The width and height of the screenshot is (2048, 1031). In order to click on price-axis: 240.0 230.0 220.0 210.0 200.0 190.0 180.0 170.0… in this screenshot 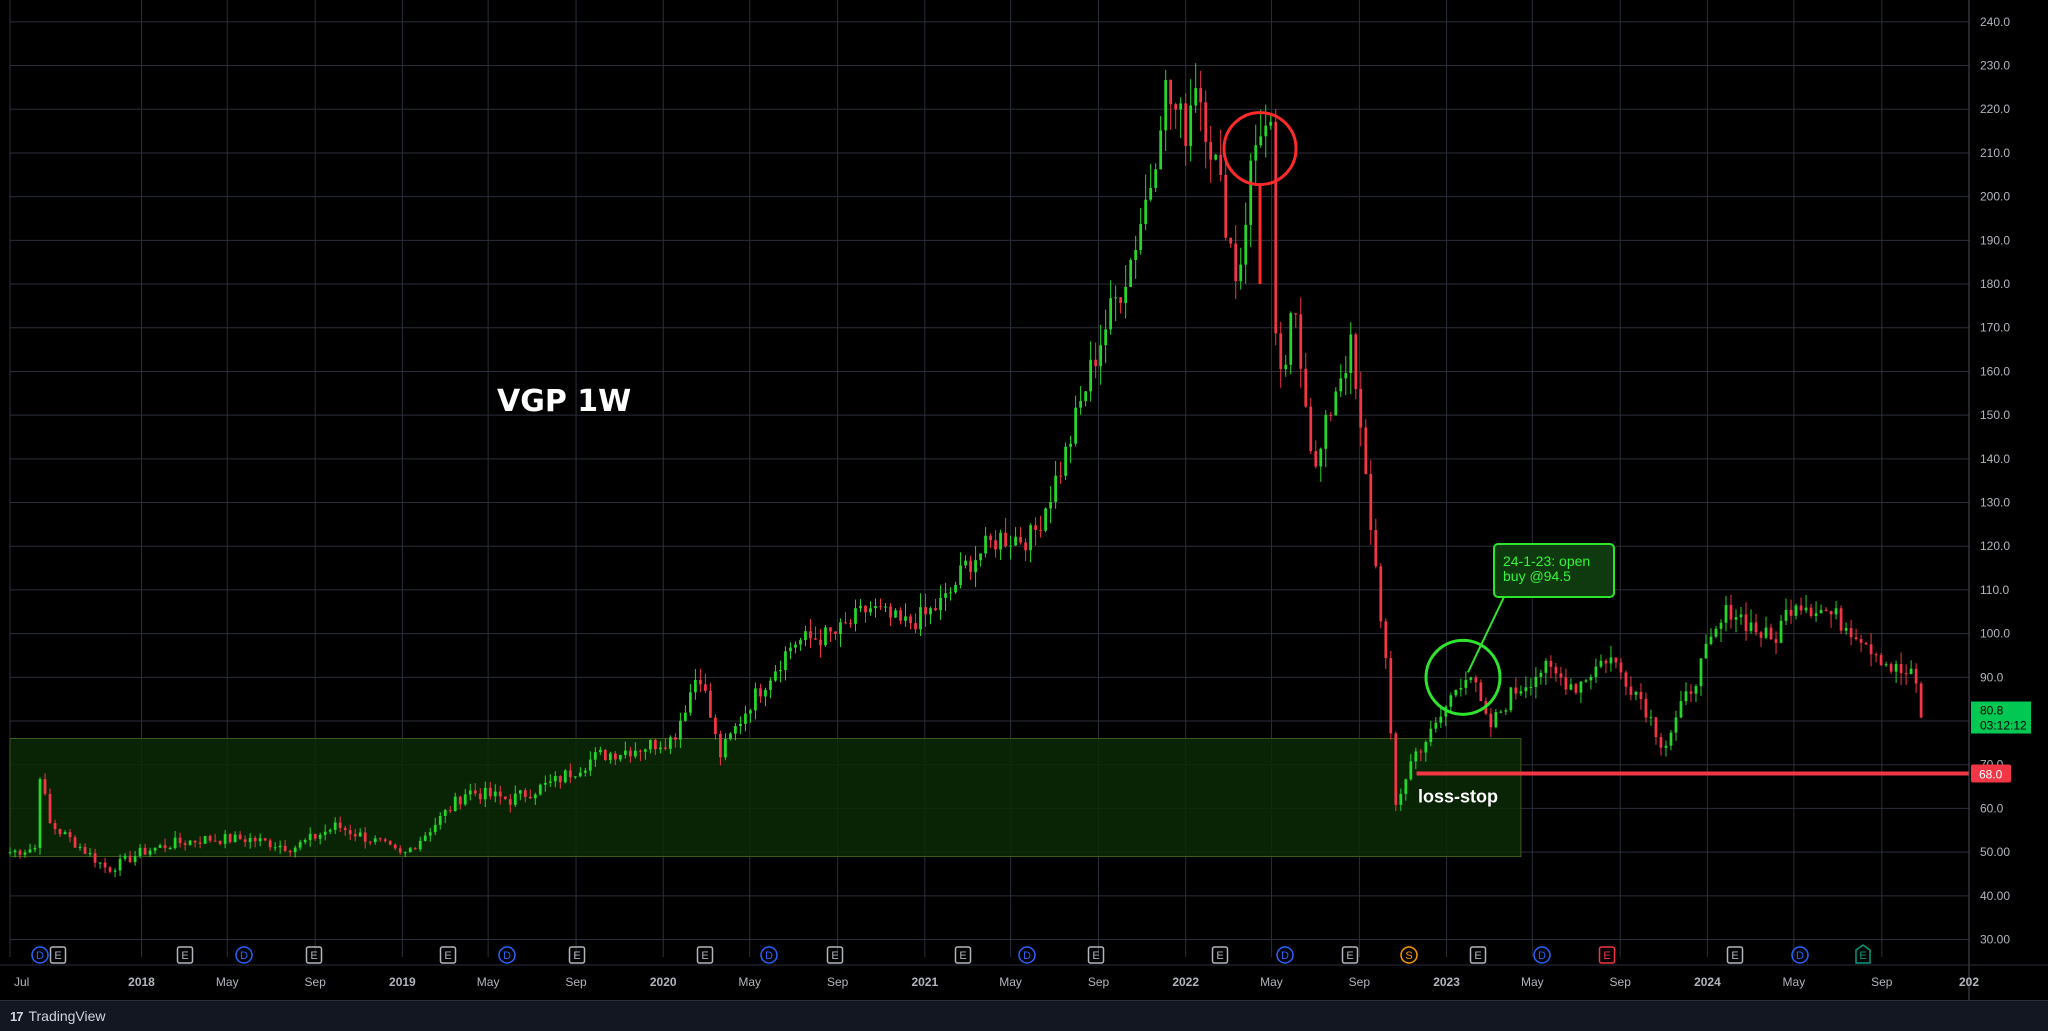, I will do `click(1999, 500)`.